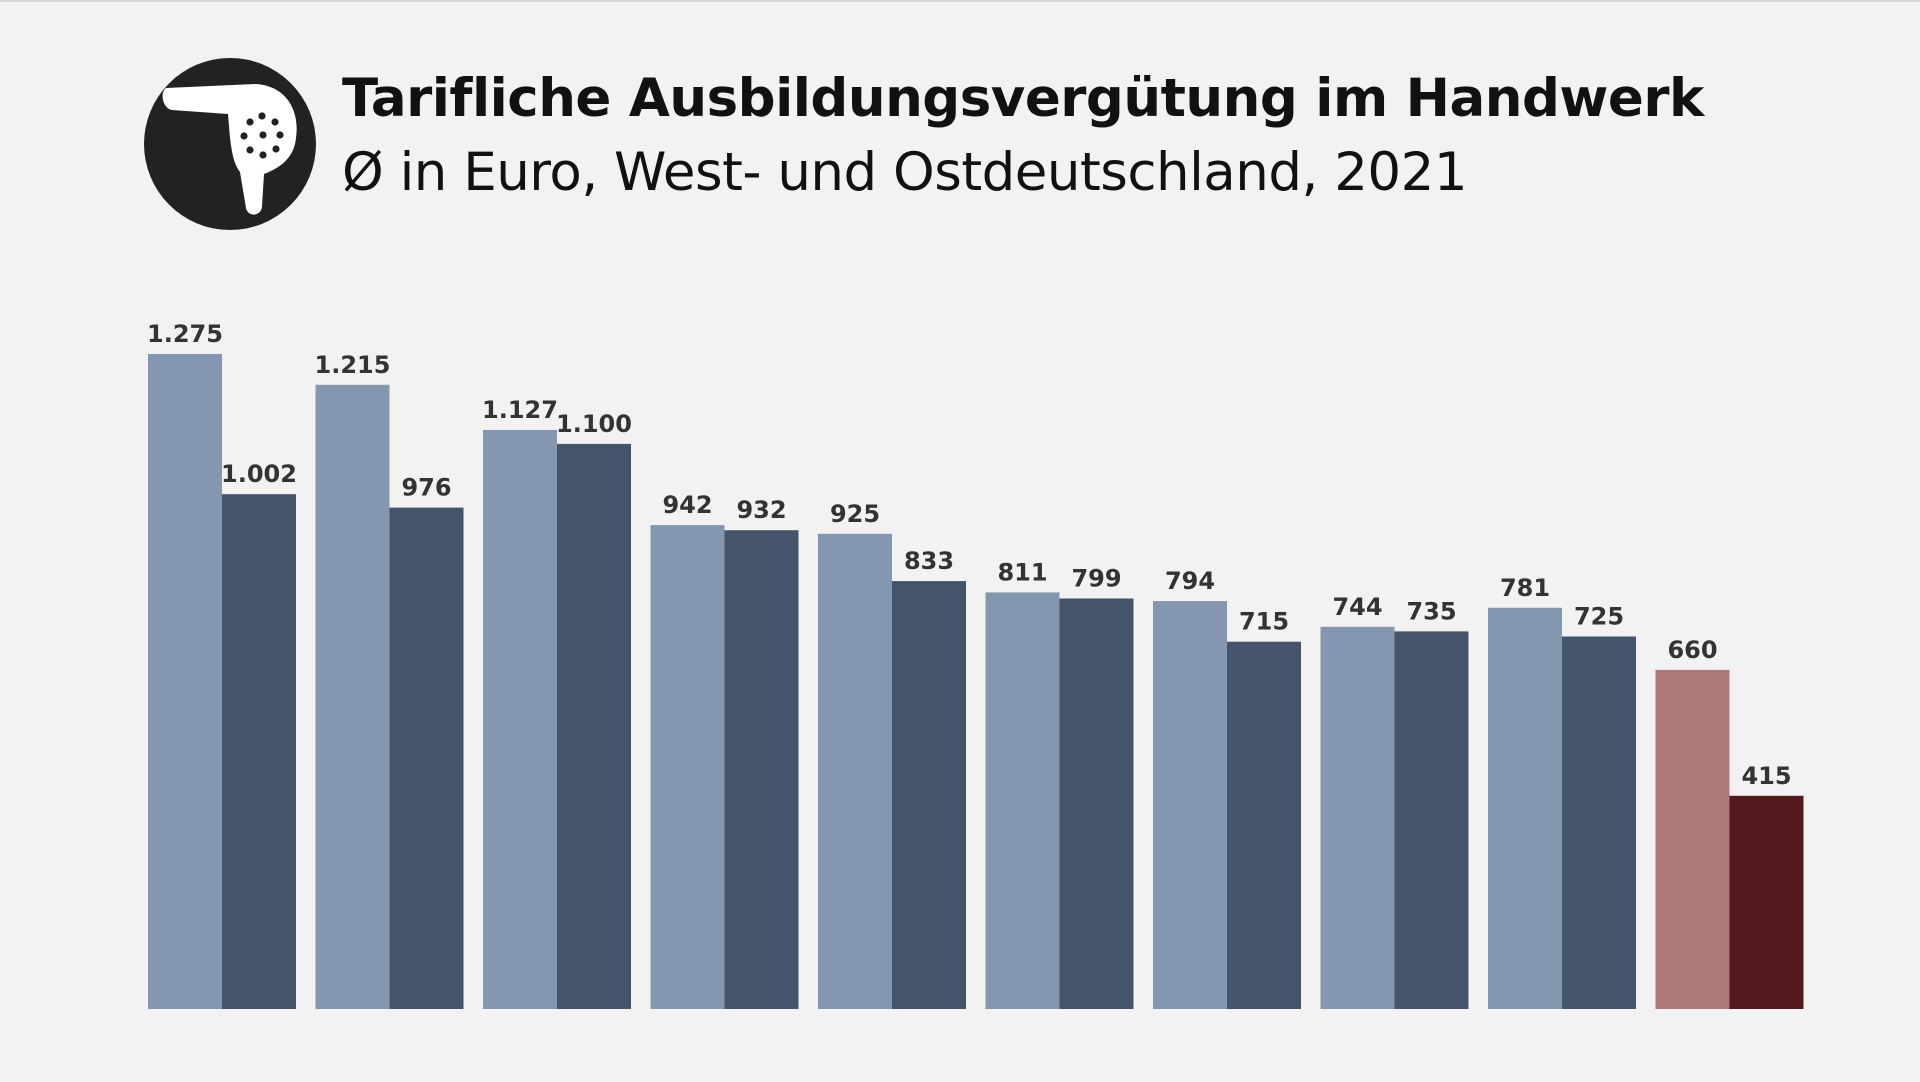 The image size is (1920, 1082). I want to click on data-label-series-1-group-6: 811, so click(1022, 572).